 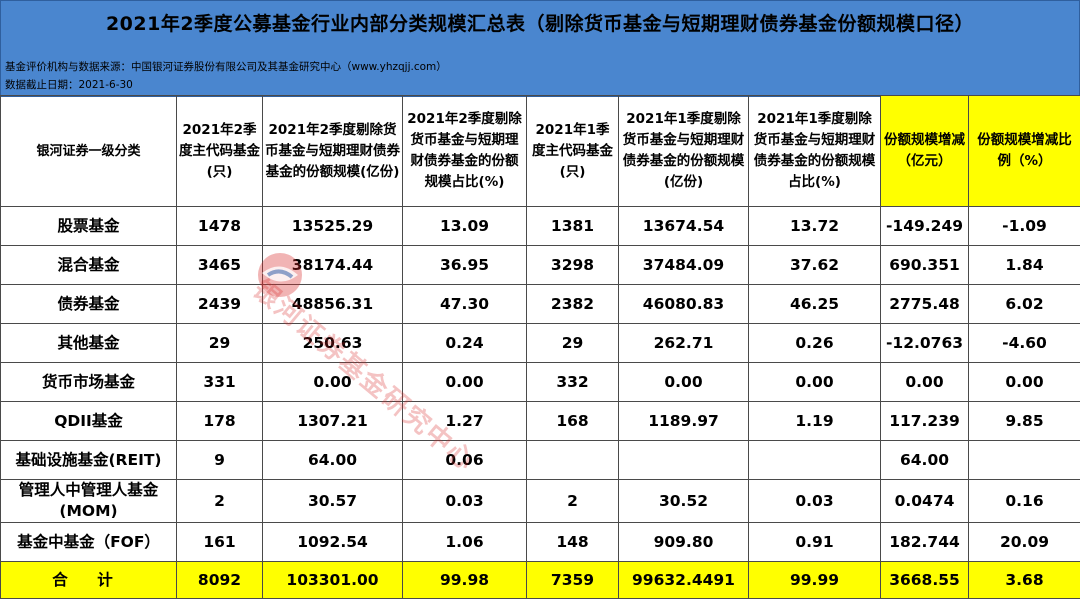 I want to click on table-cell: 0.0474, so click(x=924, y=501).